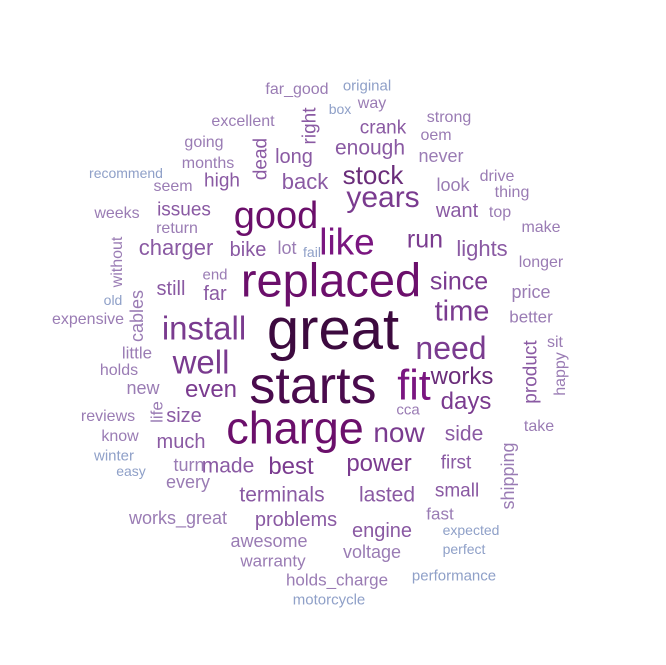 The width and height of the screenshot is (666, 665). I want to click on cloud-word: like, so click(347, 242).